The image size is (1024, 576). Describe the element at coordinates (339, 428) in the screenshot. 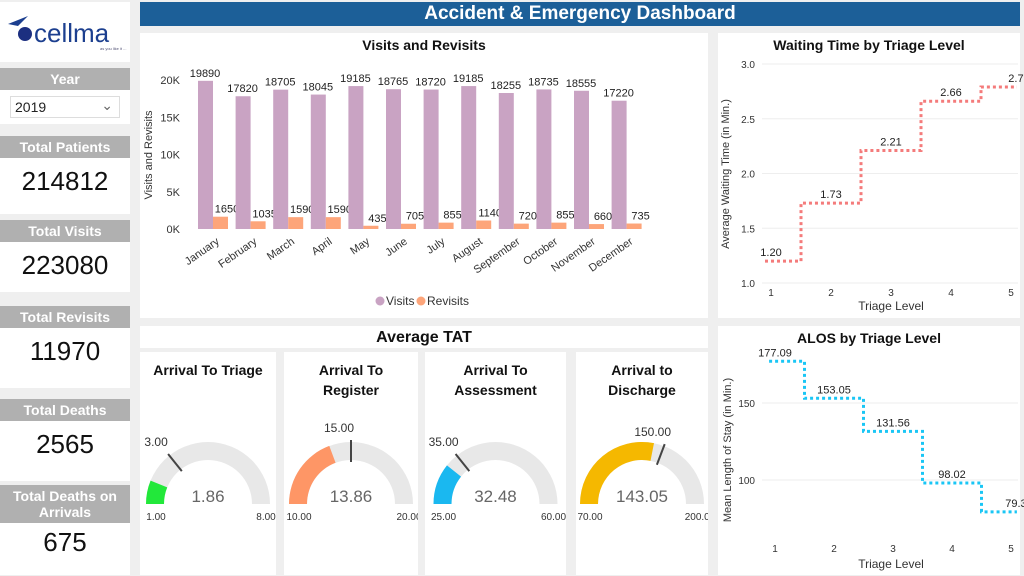

I see `gauge-target: 15.00` at that location.